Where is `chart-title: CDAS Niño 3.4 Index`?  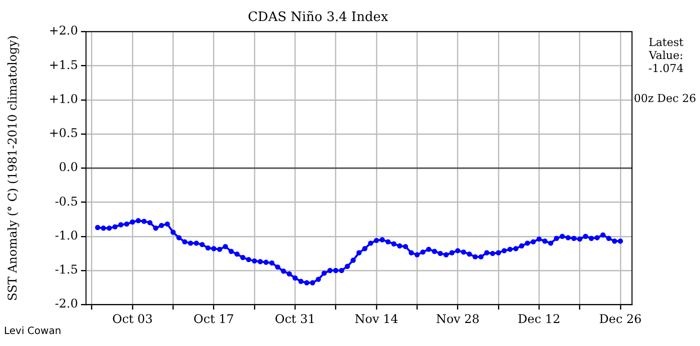
chart-title: CDAS Niño 3.4 Index is located at coordinates (318, 18).